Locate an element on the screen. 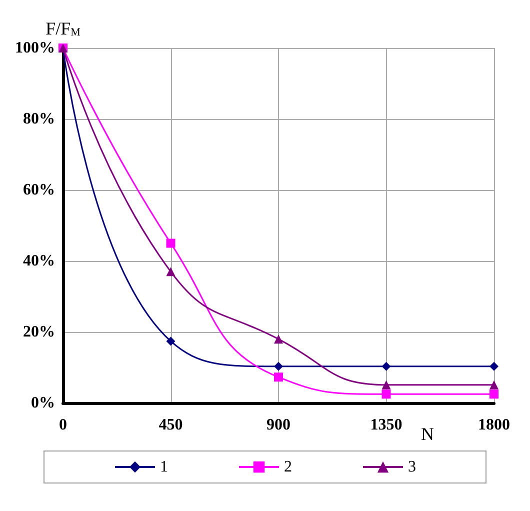 The width and height of the screenshot is (530, 511). x-axis-title: N is located at coordinates (427, 434).